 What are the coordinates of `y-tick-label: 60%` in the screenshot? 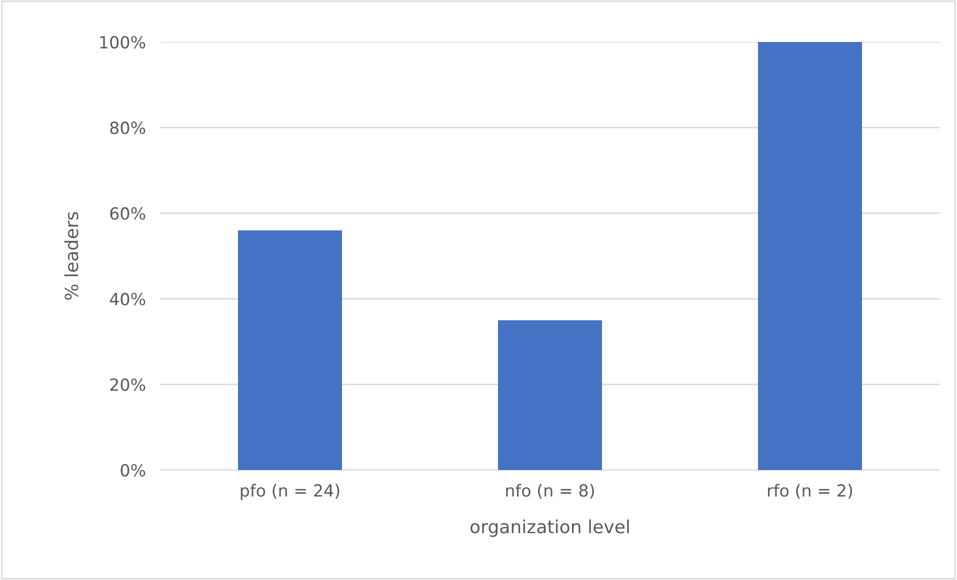 It's located at (128, 213).